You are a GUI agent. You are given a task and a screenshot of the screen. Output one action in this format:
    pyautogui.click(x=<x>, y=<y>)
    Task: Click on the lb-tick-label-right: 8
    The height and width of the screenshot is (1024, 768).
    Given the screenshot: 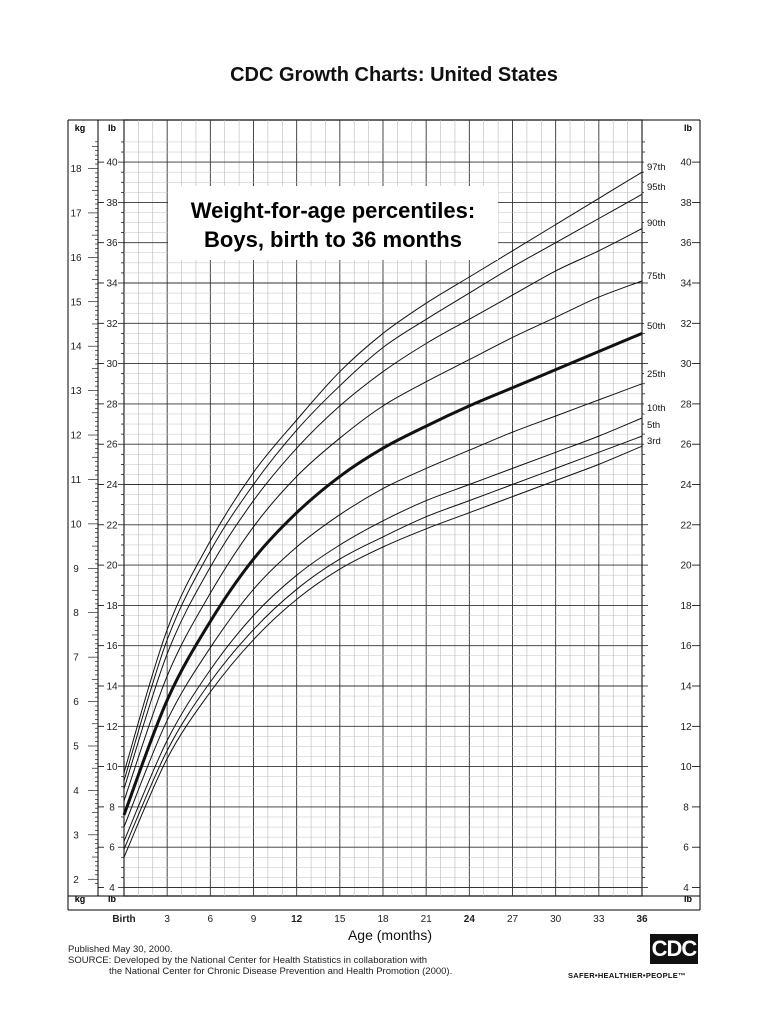 What is the action you would take?
    pyautogui.click(x=686, y=807)
    